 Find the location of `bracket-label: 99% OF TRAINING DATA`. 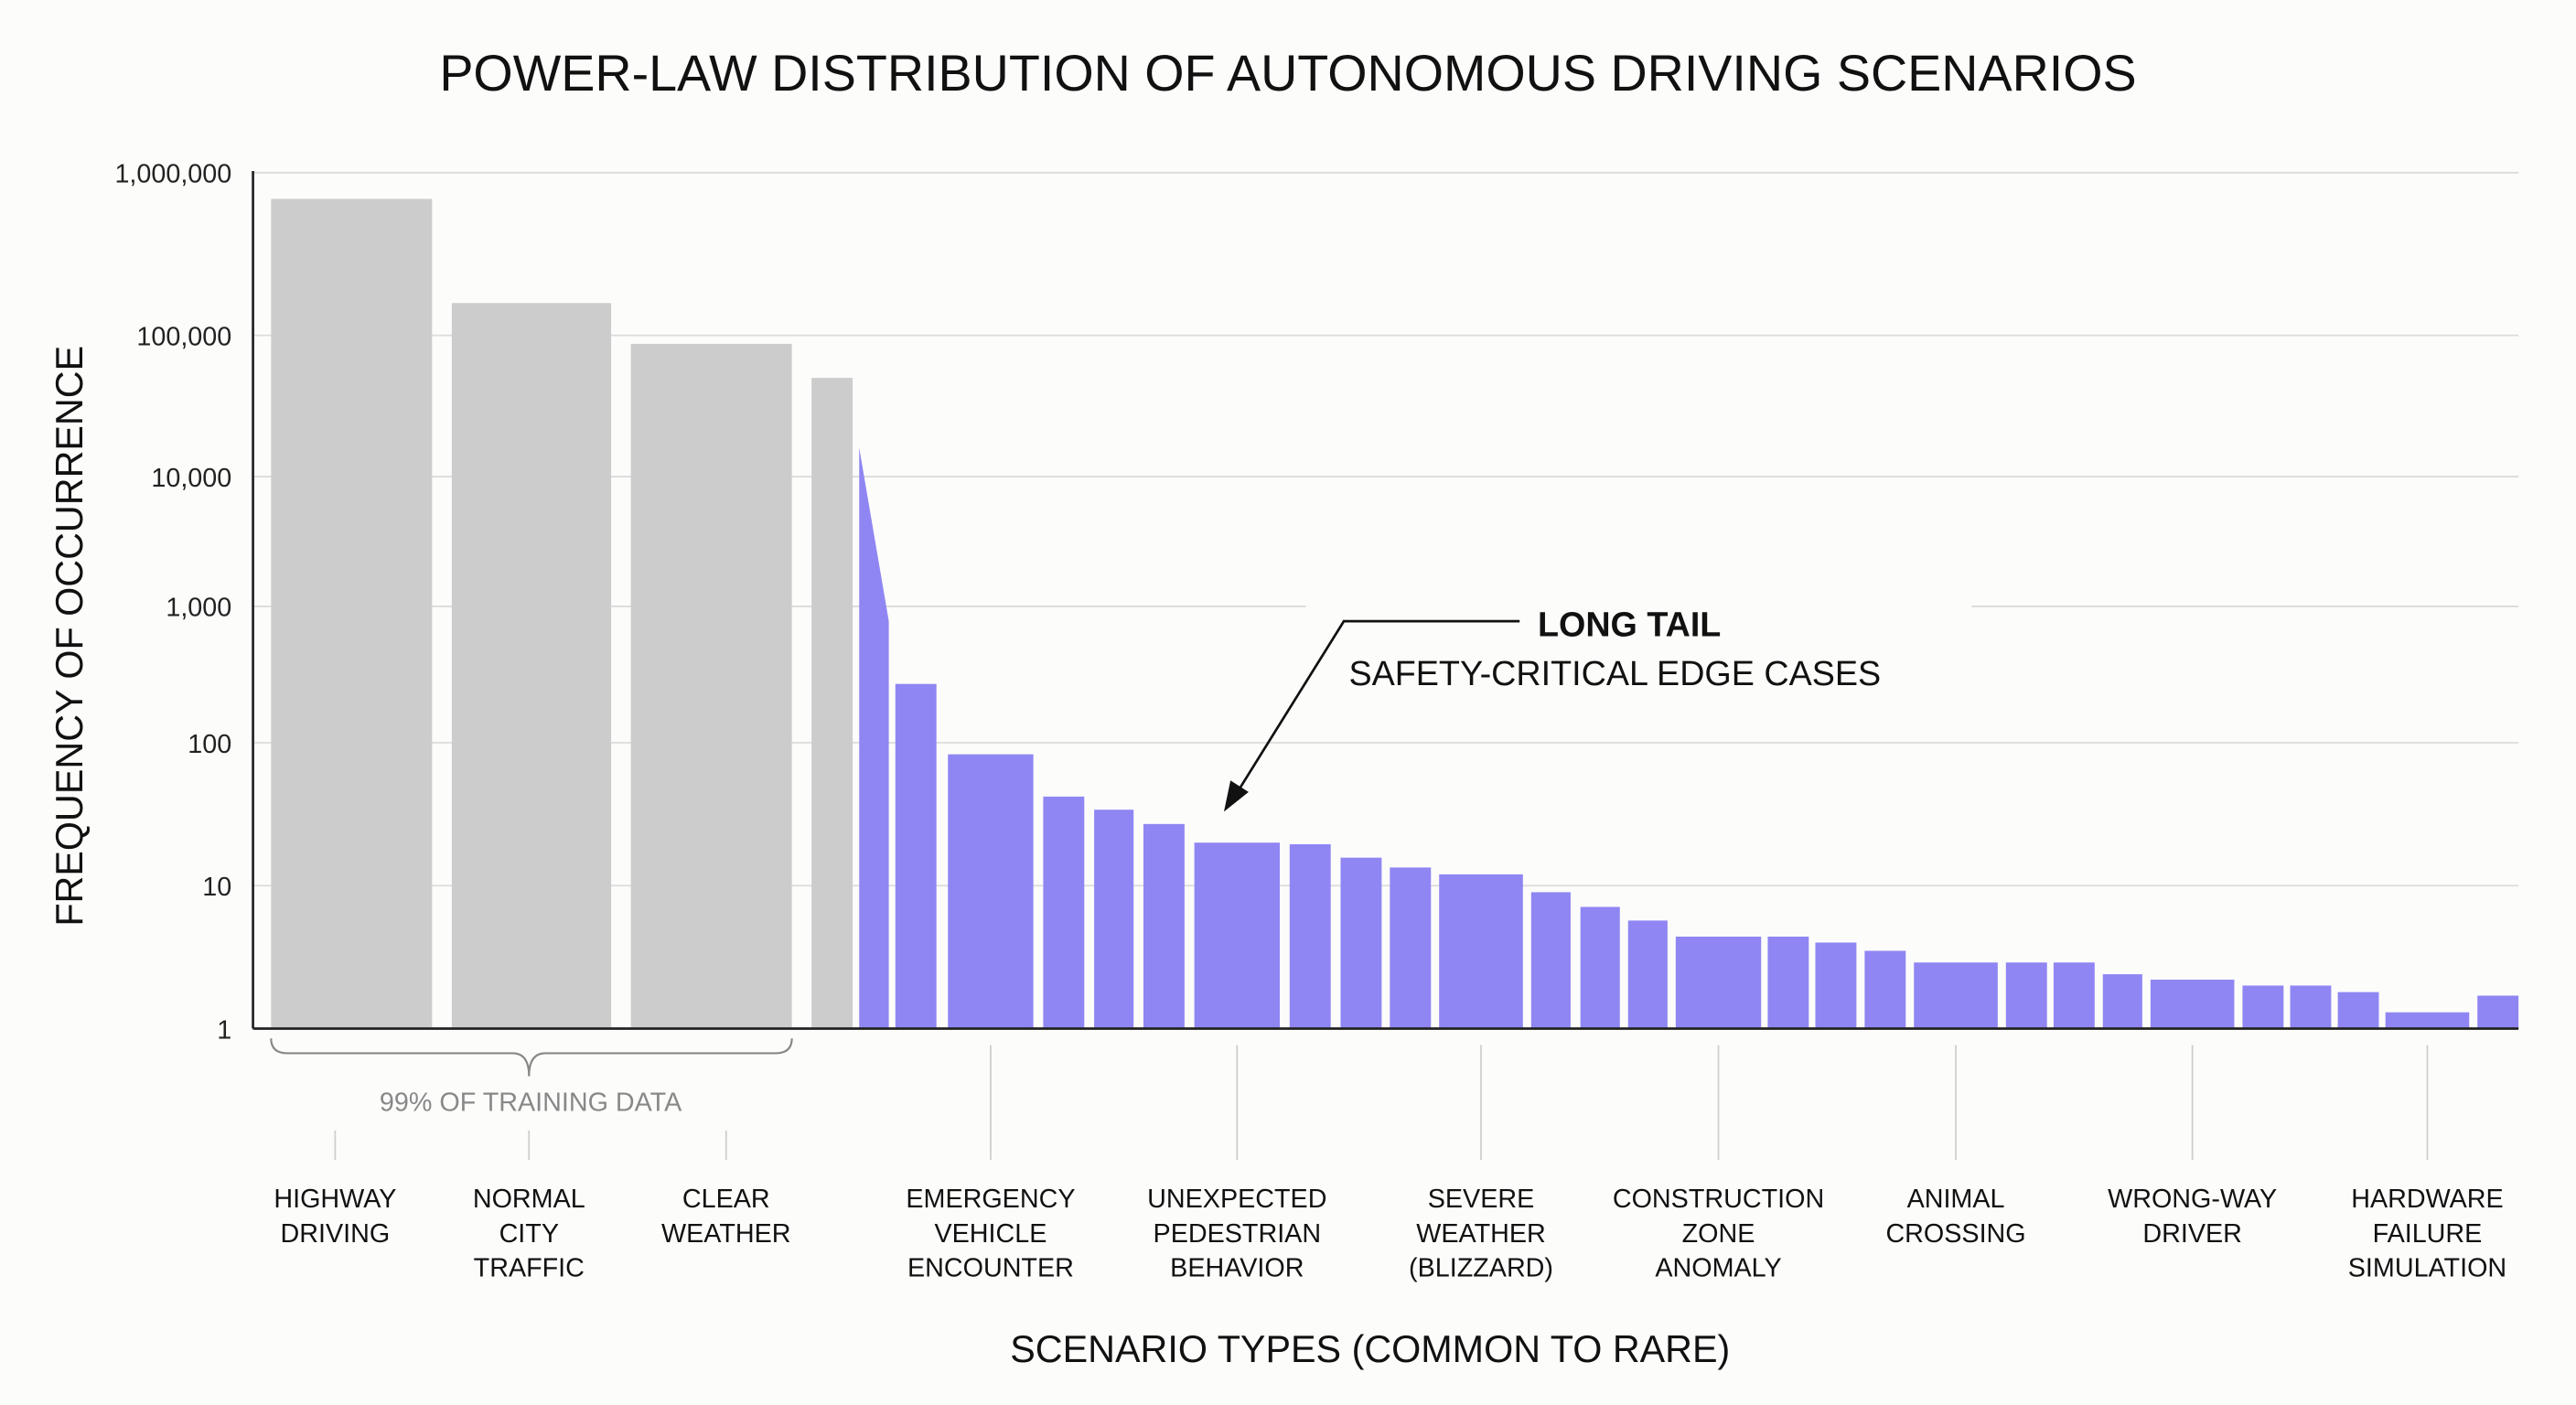

bracket-label: 99% OF TRAINING DATA is located at coordinates (531, 1103).